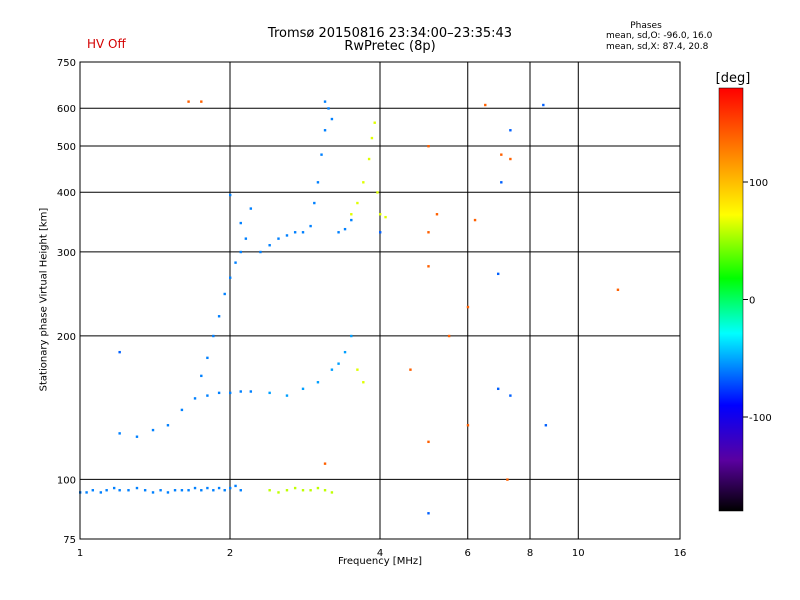 This screenshot has width=800, height=600. Describe the element at coordinates (733, 78) in the screenshot. I see `colorbar-label: [deg]` at that location.